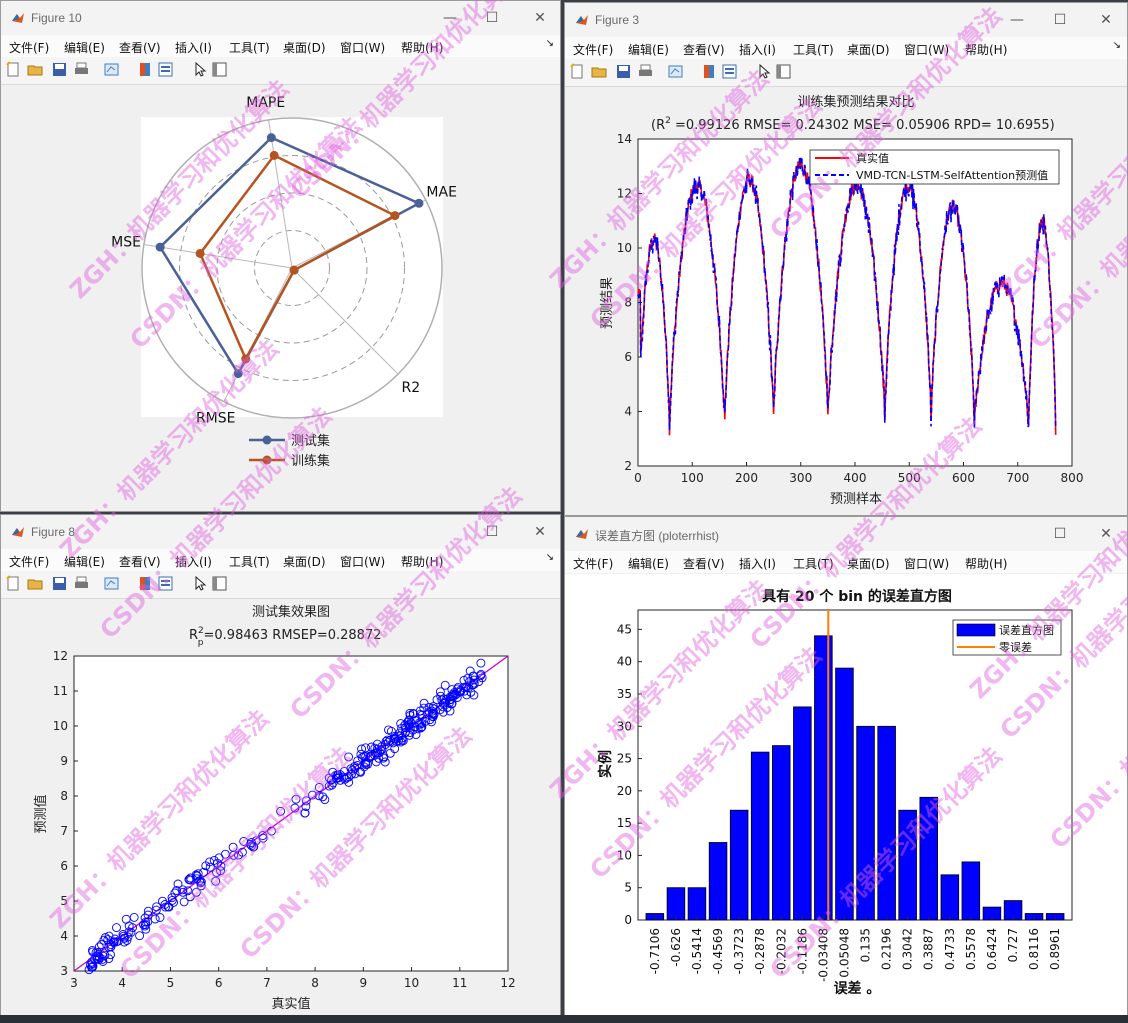 This screenshot has width=1128, height=1023. I want to click on title-bar: Figure 8 ☐ ✕, so click(280, 532).